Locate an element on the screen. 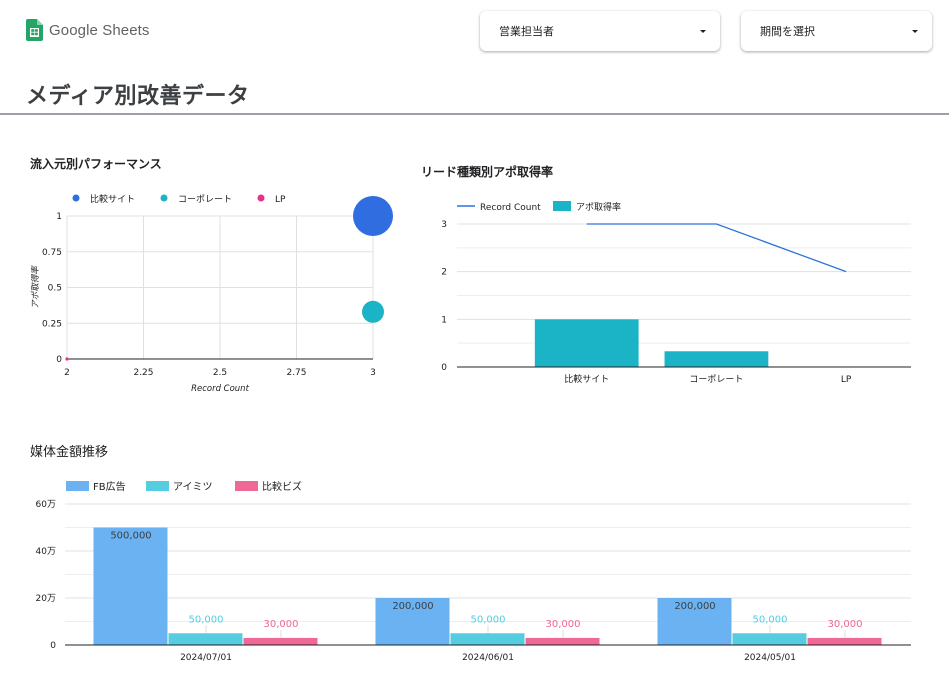  data-label-1-0: 200,000 is located at coordinates (412, 606).